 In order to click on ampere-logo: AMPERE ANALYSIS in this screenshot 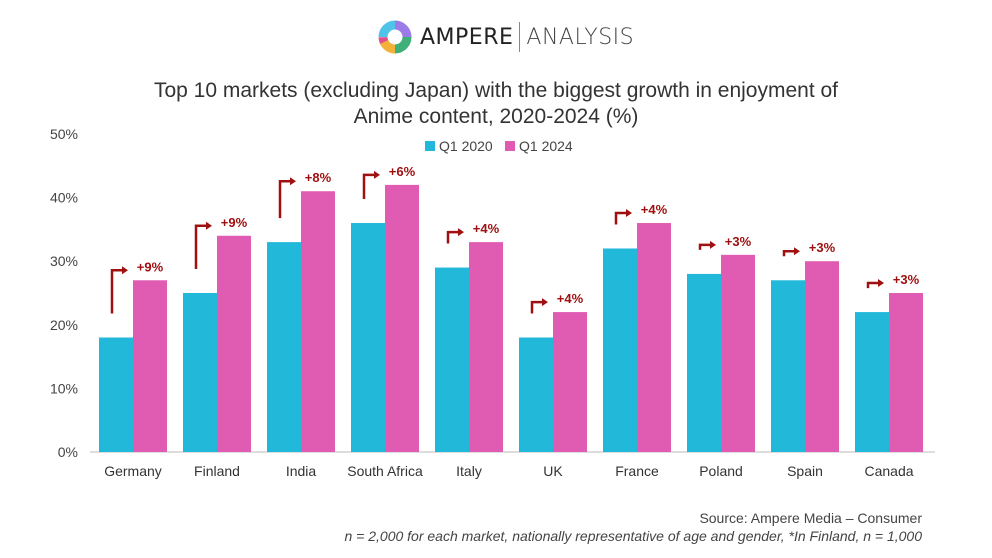, I will do `click(506, 37)`.